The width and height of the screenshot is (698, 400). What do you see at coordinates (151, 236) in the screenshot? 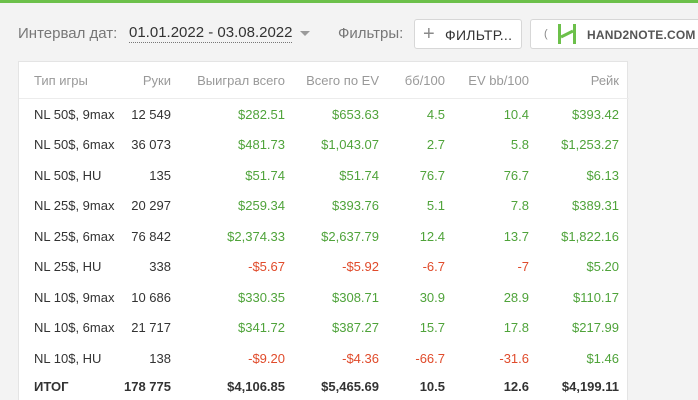
I see `col-hands-cell: 76 842` at bounding box center [151, 236].